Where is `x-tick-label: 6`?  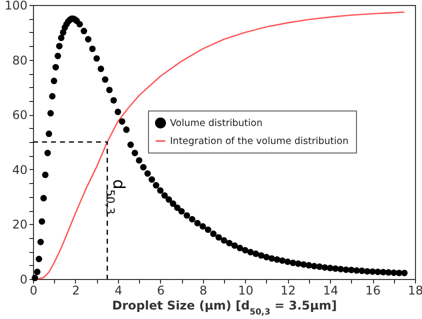
x-tick-label: 6 is located at coordinates (161, 291).